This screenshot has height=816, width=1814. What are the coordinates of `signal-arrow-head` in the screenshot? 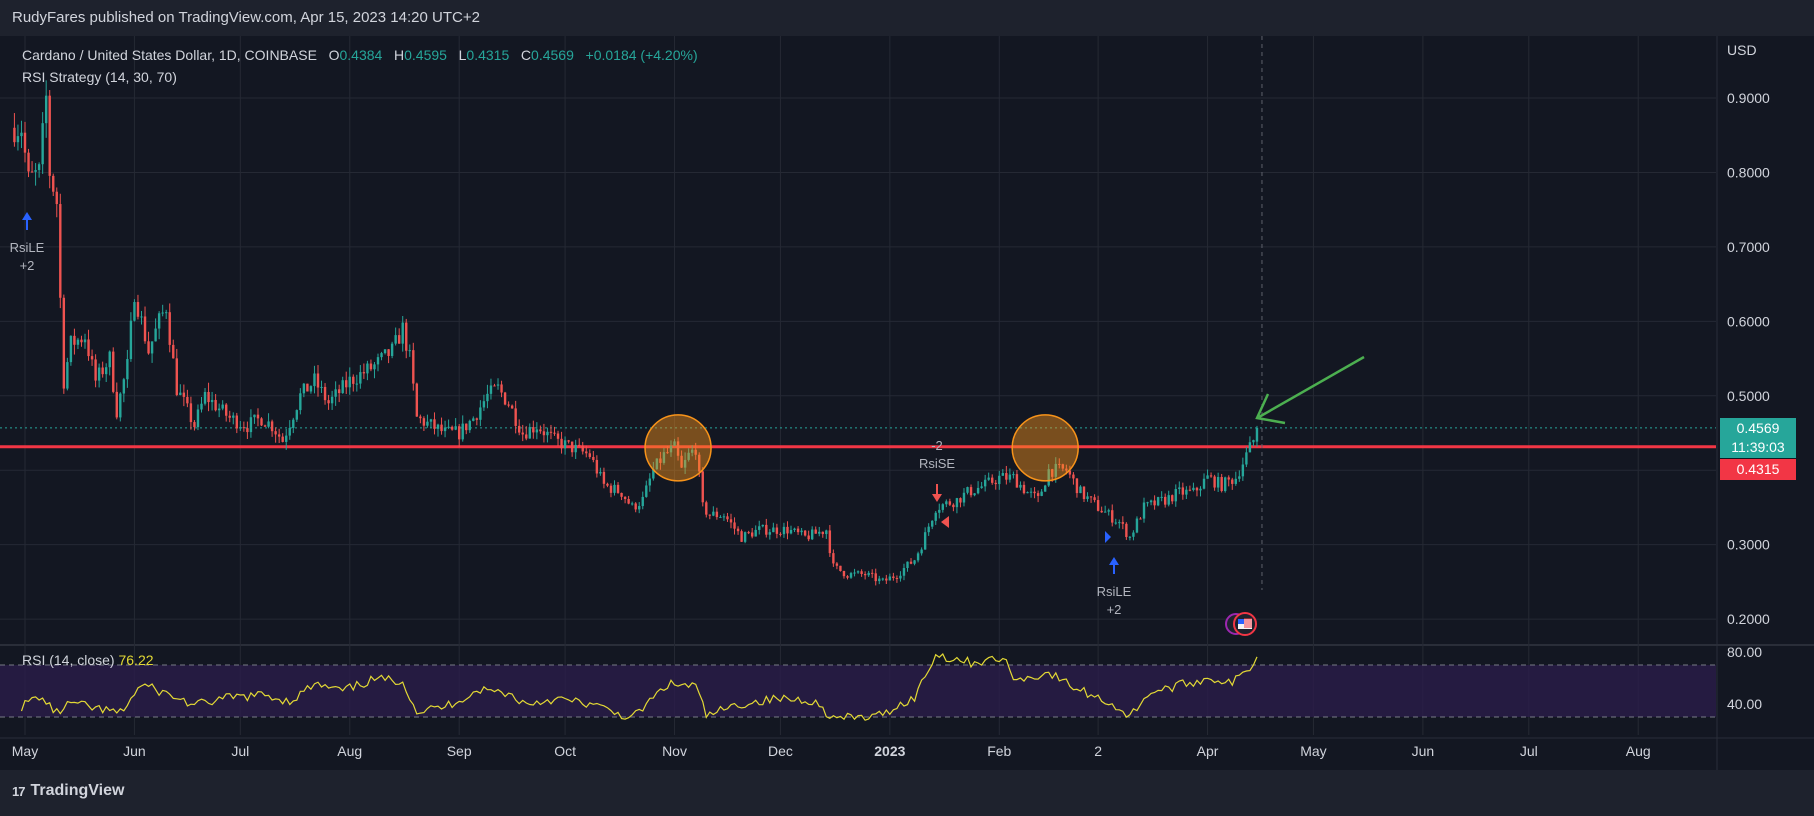 It's located at (27, 216).